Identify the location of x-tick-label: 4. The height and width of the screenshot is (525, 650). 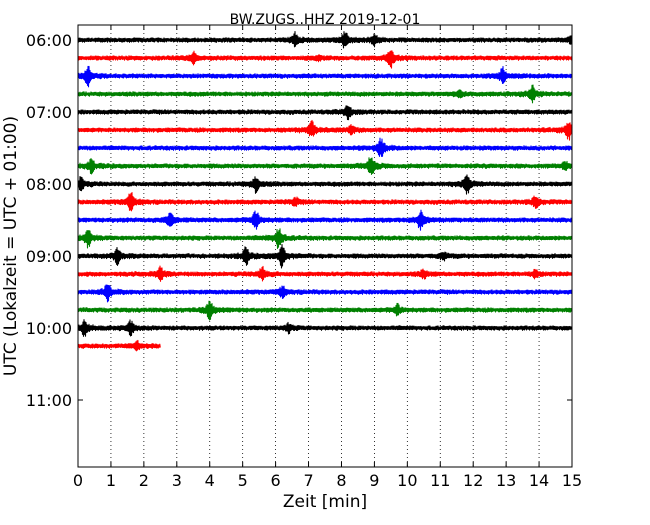
(210, 480).